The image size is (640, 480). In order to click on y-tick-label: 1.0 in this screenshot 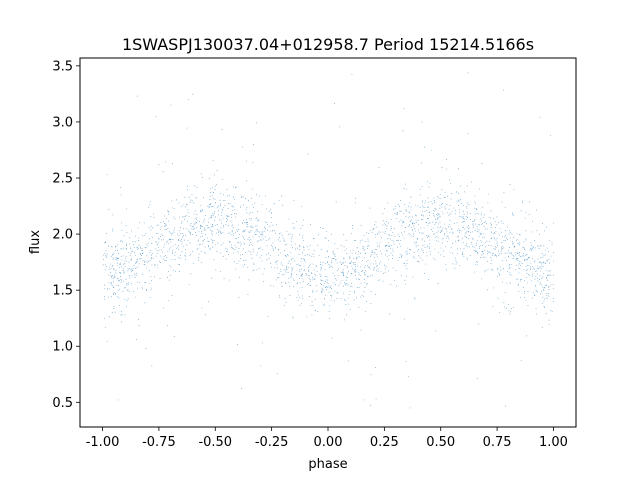, I will do `click(62, 347)`.